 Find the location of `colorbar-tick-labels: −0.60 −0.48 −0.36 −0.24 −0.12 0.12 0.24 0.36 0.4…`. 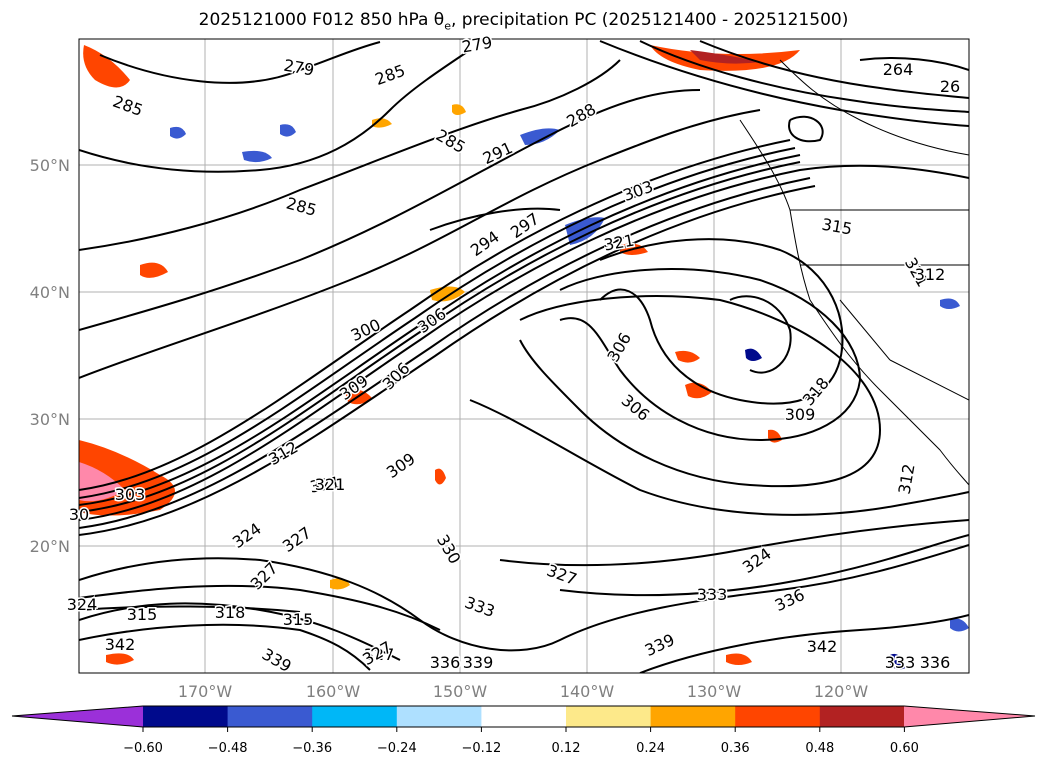

colorbar-tick-labels: −0.60 −0.48 −0.36 −0.24 −0.12 0.12 0.24 0.36 0.4… is located at coordinates (521, 741).